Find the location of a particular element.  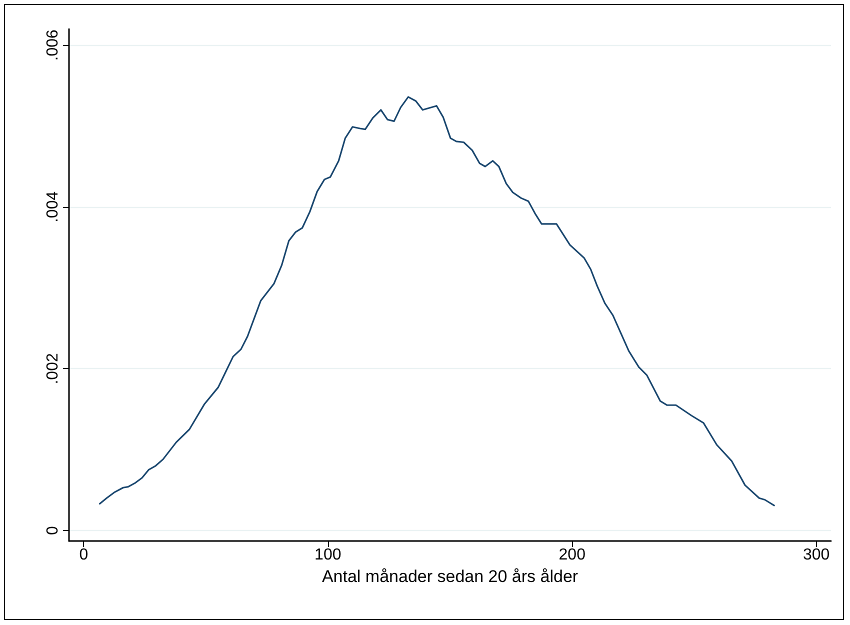

y-tick-label: .006 is located at coordinates (53, 45).